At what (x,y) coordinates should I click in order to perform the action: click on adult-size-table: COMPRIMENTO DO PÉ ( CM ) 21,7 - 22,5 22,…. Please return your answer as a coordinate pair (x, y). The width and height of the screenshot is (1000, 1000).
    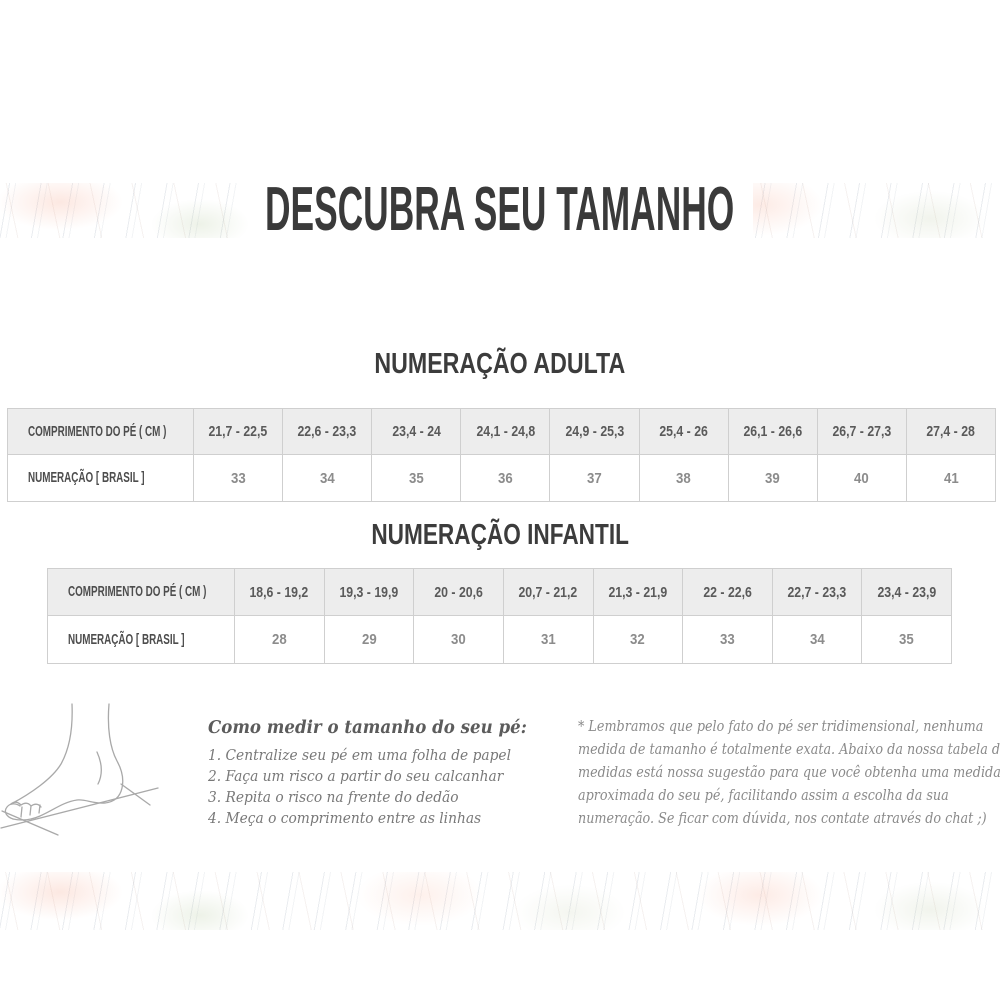
    Looking at the image, I should click on (501, 455).